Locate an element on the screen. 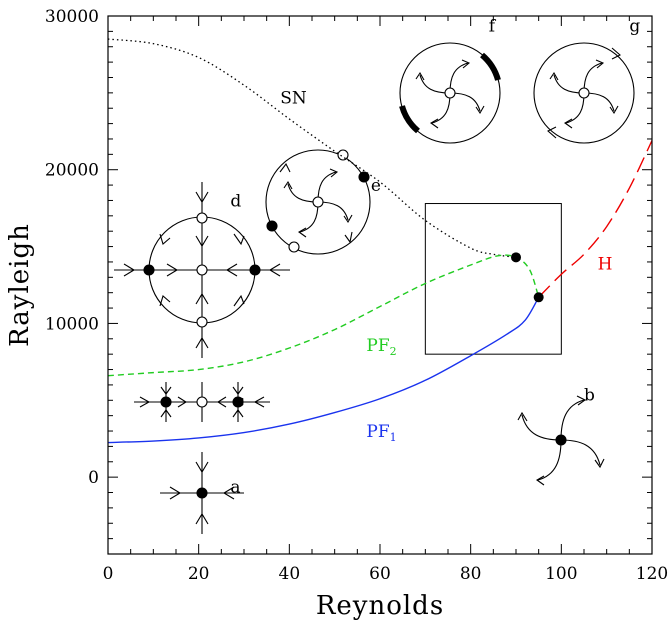 The height and width of the screenshot is (621, 672). portrait-a is located at coordinates (202, 493).